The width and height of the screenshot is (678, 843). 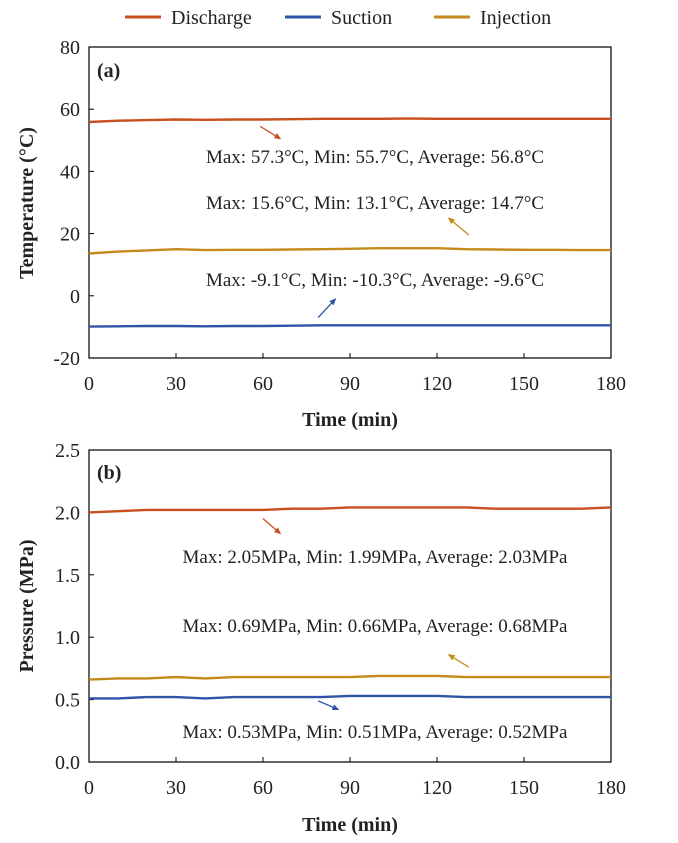 I want to click on y-tick-label: 0.5, so click(x=67, y=701).